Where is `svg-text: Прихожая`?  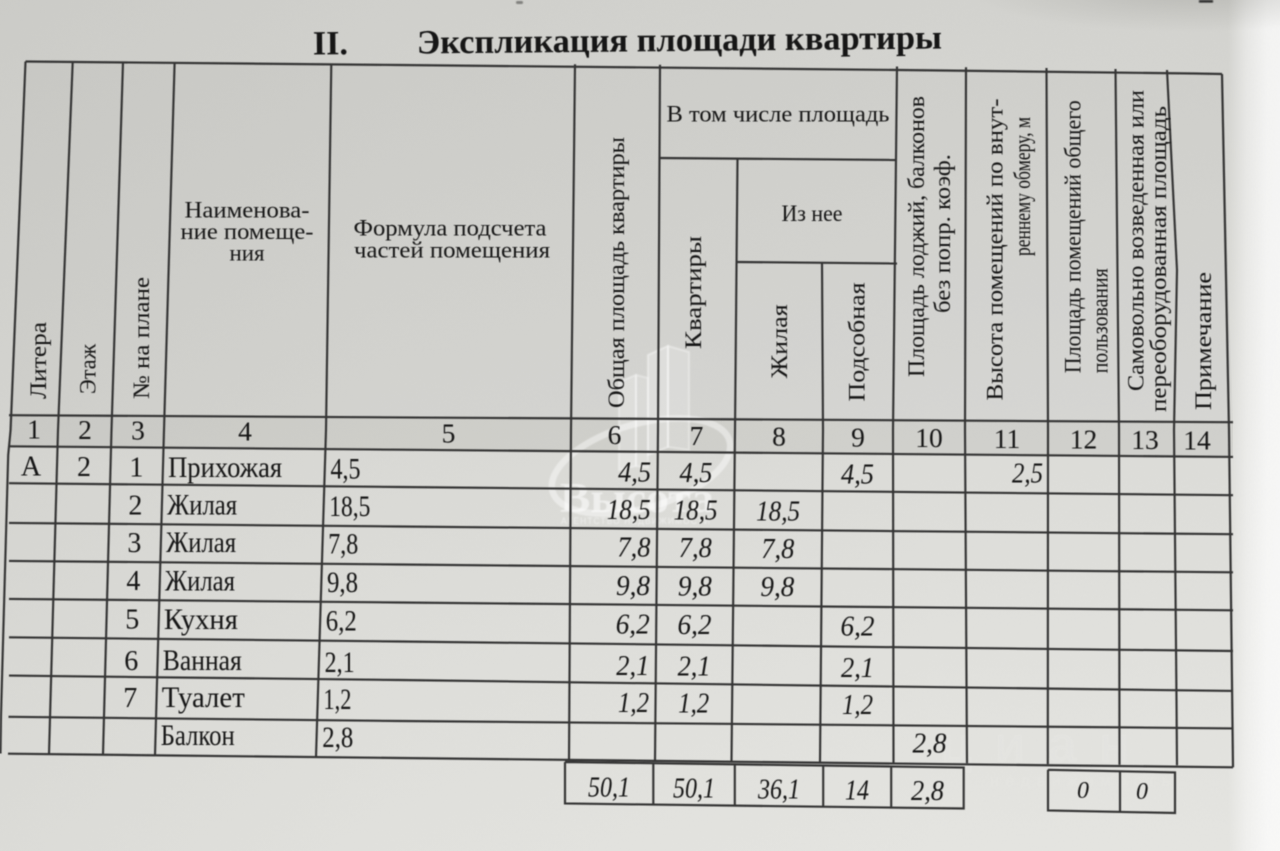
svg-text: Прихожая is located at coordinates (225, 467).